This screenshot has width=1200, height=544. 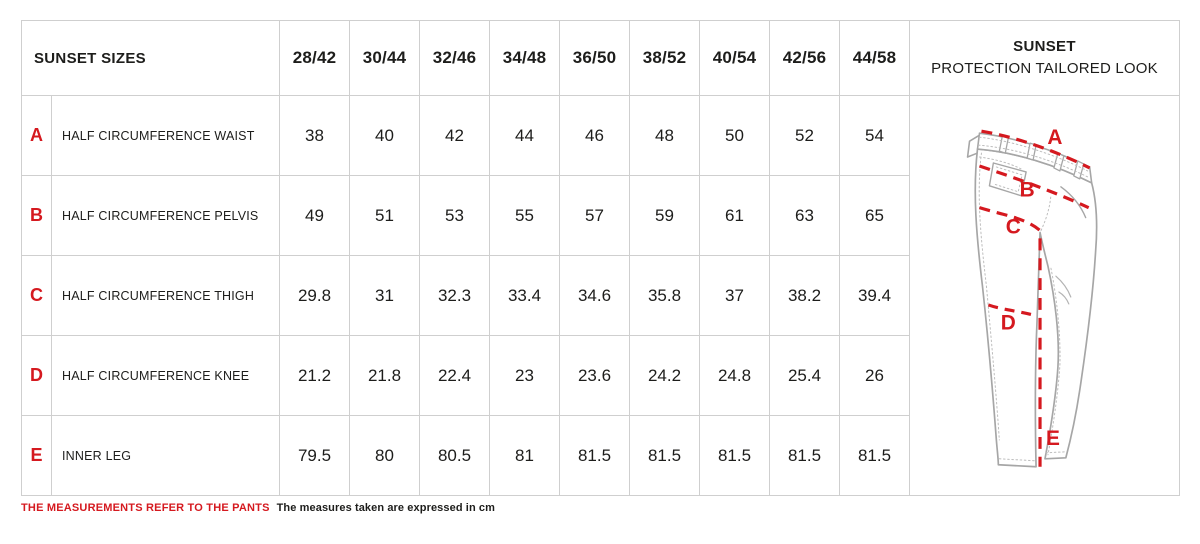 What do you see at coordinates (664, 135) in the screenshot?
I see `measure-value: 48` at bounding box center [664, 135].